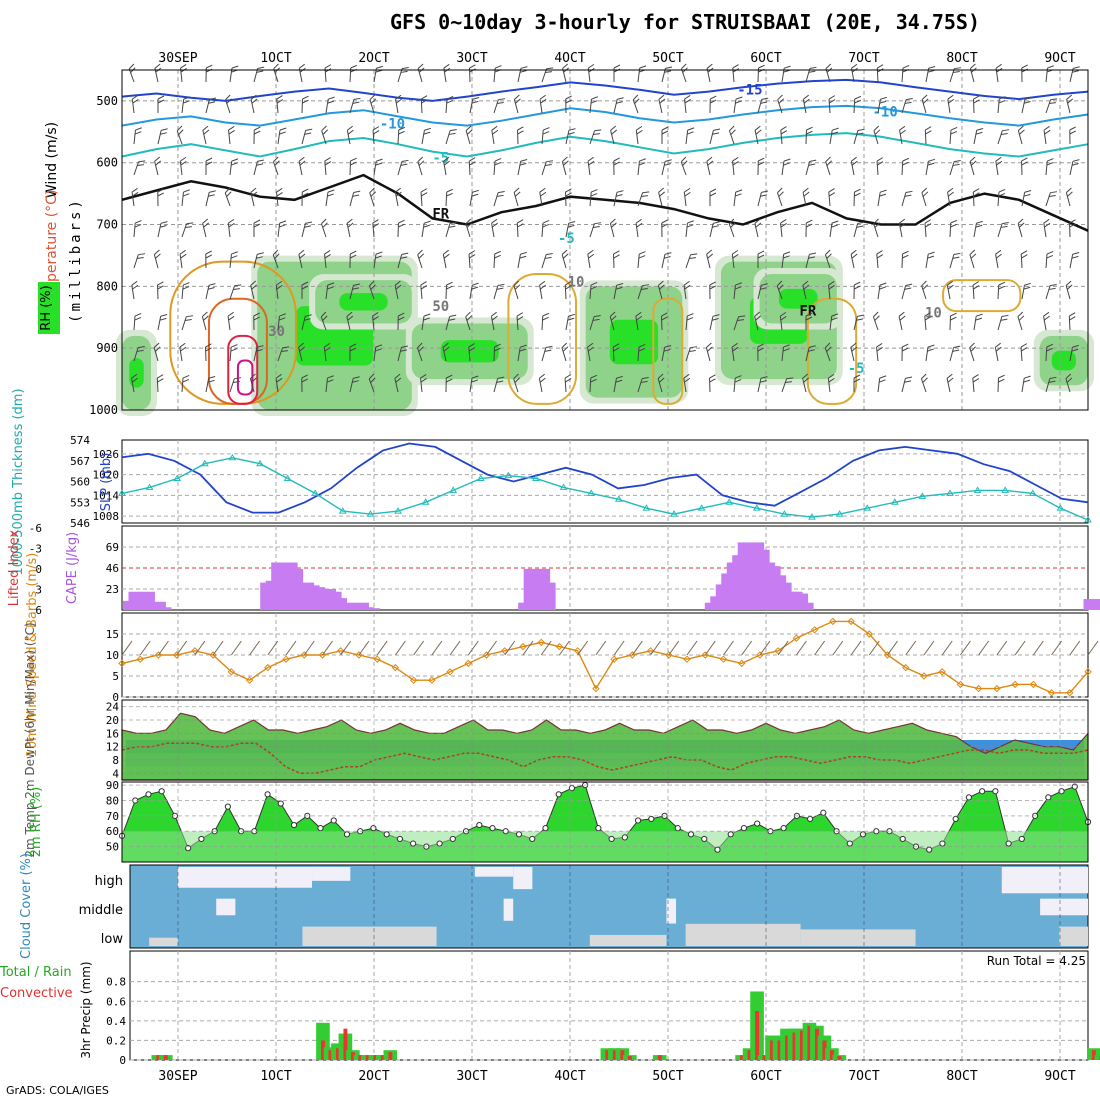 This screenshot has width=1100, height=1100. Describe the element at coordinates (1073, 936) in the screenshot. I see `cloud-low-fill` at that location.